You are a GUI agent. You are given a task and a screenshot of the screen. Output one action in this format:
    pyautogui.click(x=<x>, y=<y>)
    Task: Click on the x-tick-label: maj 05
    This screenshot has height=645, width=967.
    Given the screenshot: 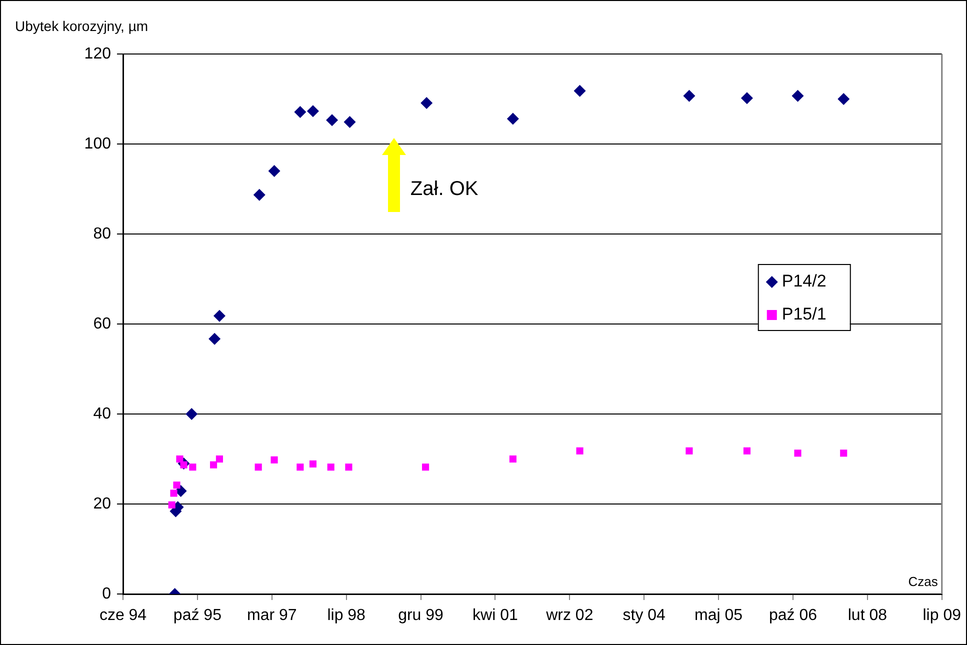 What is the action you would take?
    pyautogui.click(x=718, y=615)
    